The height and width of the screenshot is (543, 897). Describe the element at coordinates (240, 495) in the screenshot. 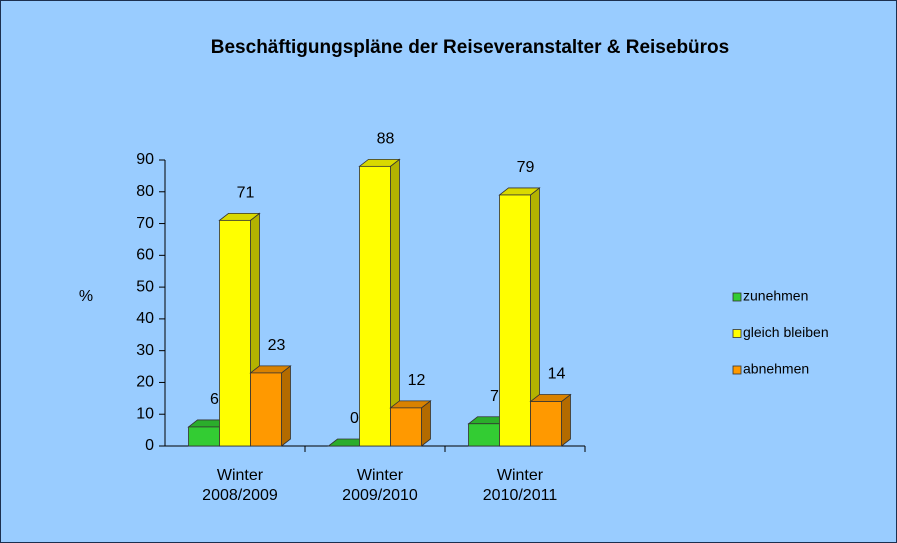

I see `x-tick-label: 2008/2009` at that location.